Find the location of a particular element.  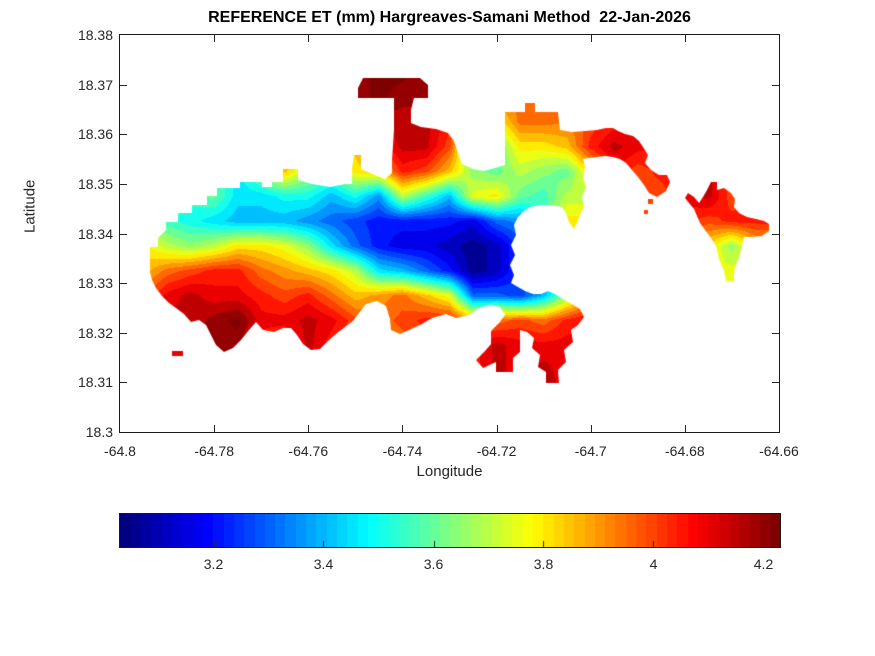

y-tick-label: 18.32 is located at coordinates (95, 332).